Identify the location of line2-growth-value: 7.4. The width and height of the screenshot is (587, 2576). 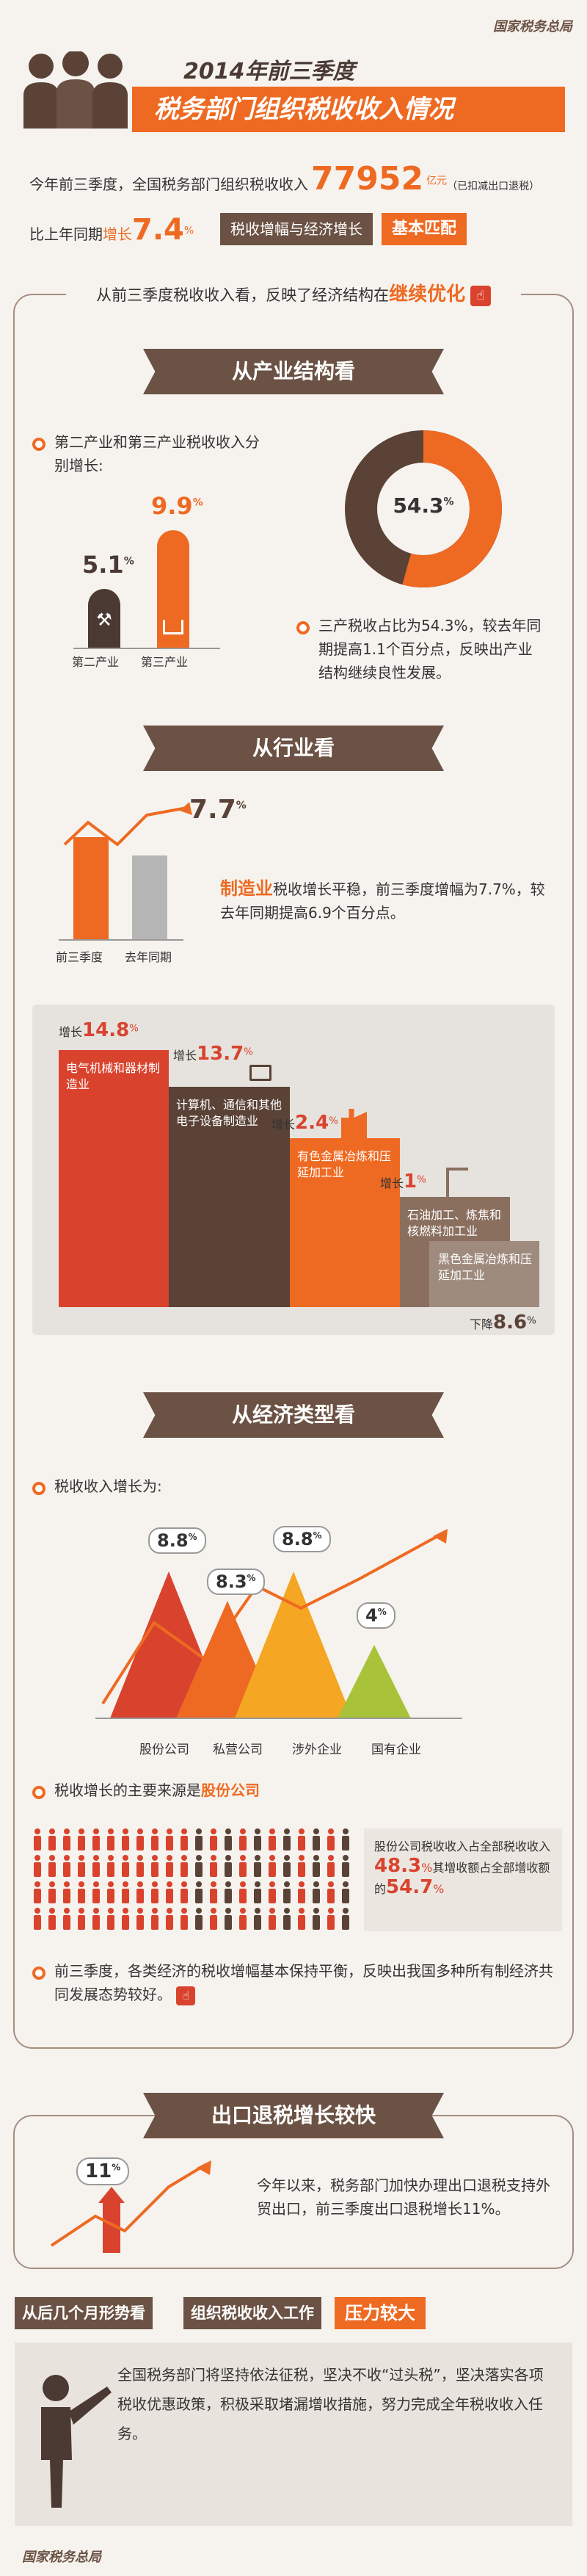
(158, 230).